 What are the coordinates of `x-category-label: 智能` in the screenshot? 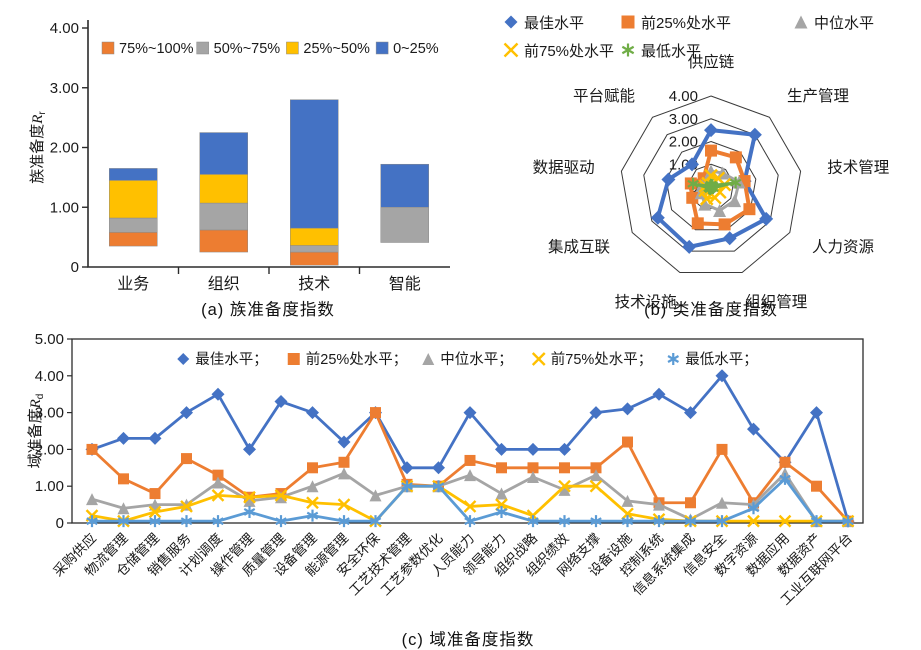 It's located at (405, 284).